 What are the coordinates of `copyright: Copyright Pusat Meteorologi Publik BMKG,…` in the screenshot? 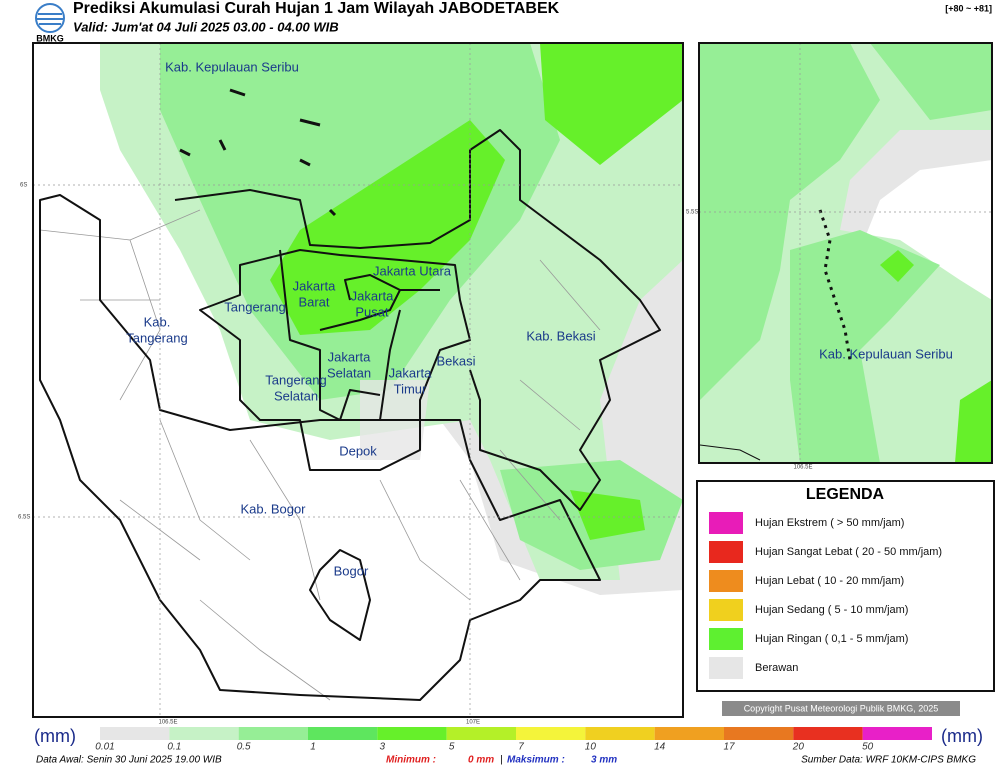 It's located at (841, 708).